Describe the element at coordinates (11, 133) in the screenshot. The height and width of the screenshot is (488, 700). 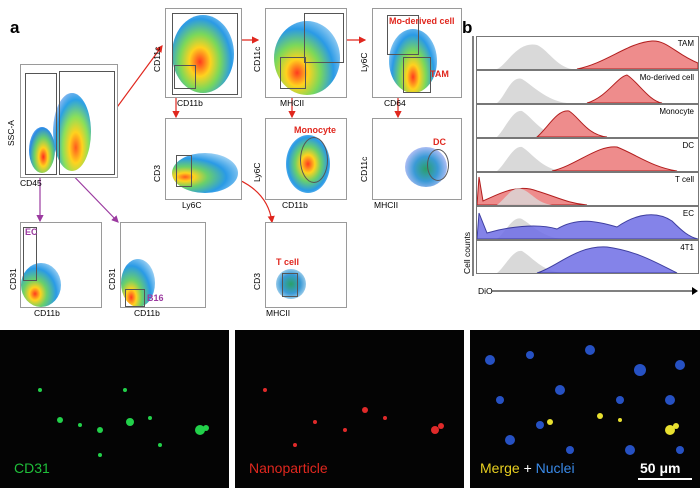
I see `axis-label-ssc: SSC-A` at that location.